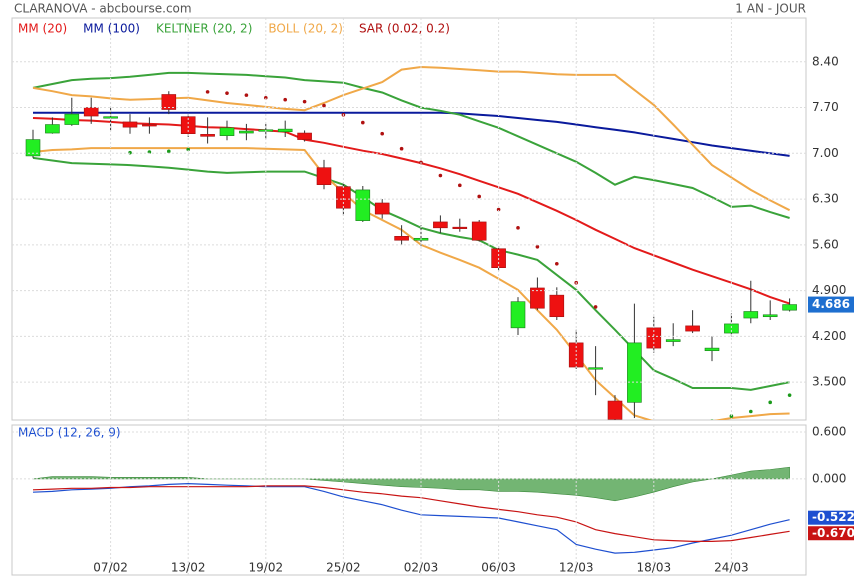 The width and height of the screenshot is (855, 580). I want to click on x-tick-label: 24/03, so click(731, 568).